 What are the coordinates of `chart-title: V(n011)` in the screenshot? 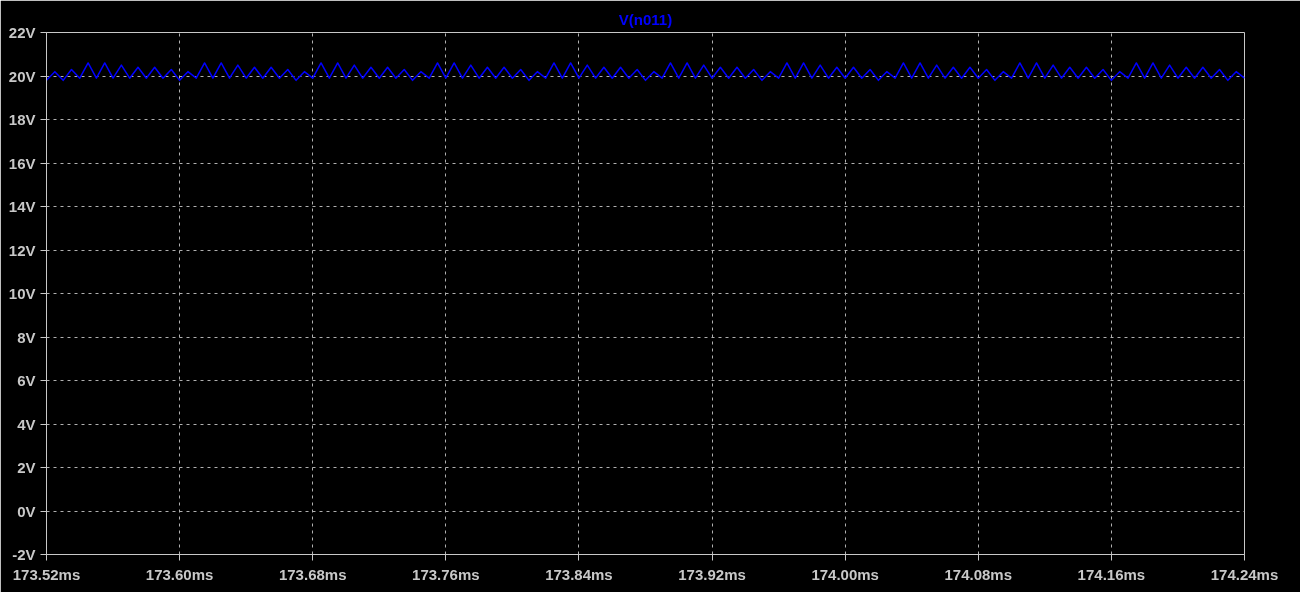 It's located at (645, 19).